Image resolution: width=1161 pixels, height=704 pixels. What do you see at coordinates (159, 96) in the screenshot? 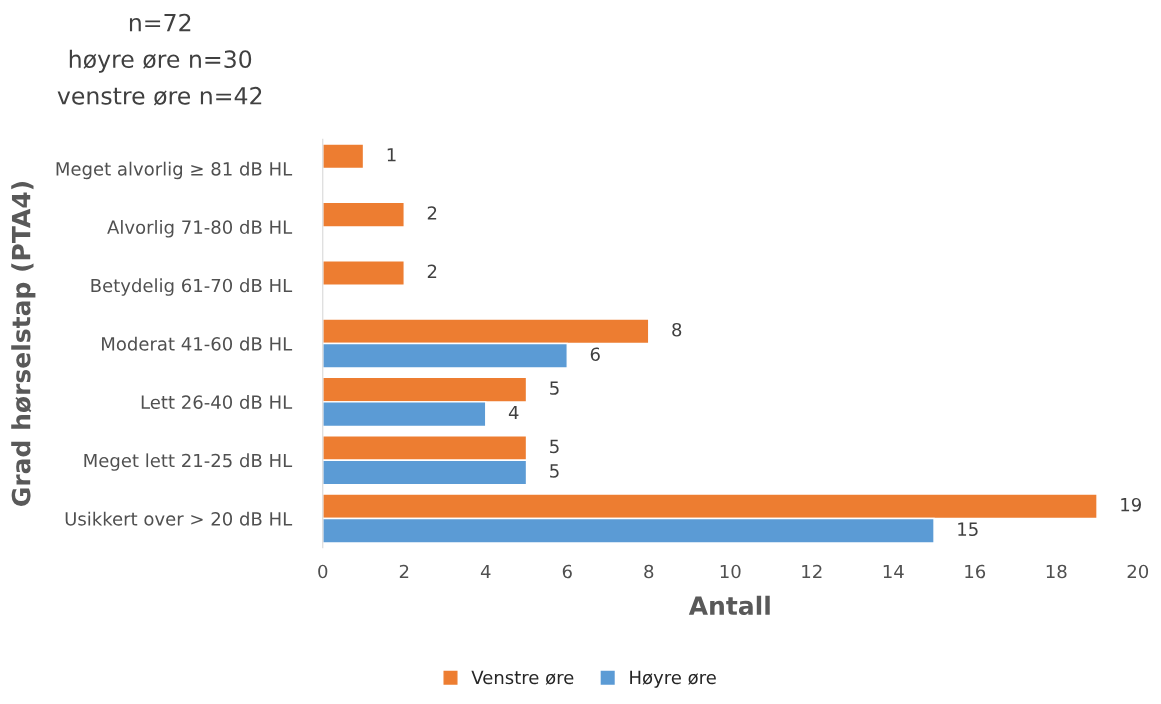
I see `text: venstre øre n=42` at bounding box center [159, 96].